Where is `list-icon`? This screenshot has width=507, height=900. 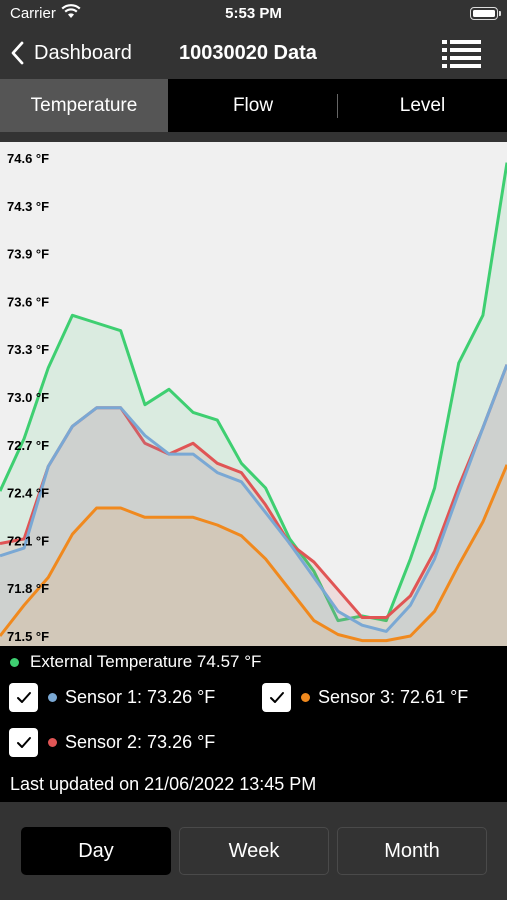 list-icon is located at coordinates (461, 54).